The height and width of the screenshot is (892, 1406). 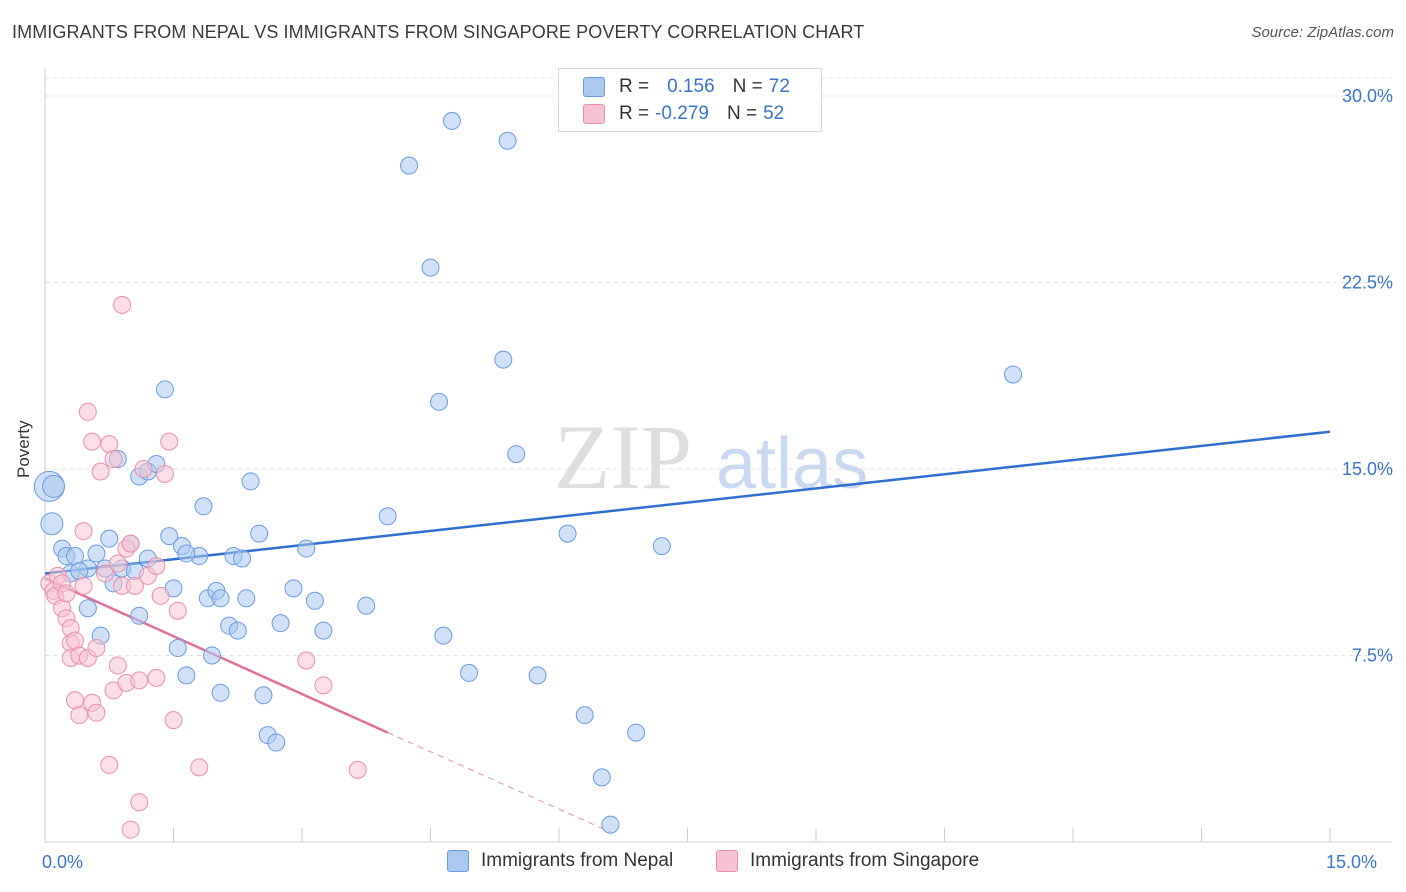 I want to click on x-tick-label-max: 15.0%, so click(x=1352, y=862).